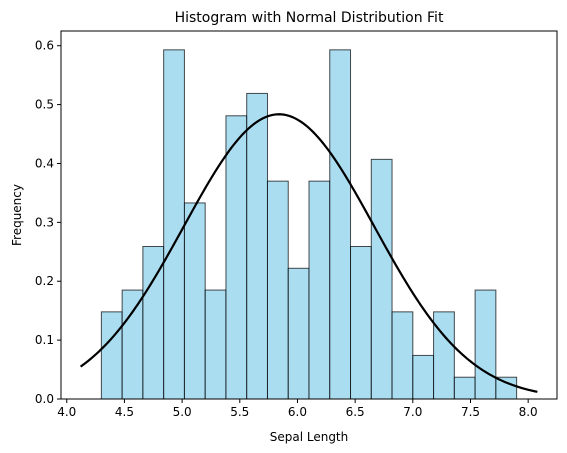 The height and width of the screenshot is (453, 567). What do you see at coordinates (239, 412) in the screenshot?
I see `x-tick-label: 5.5` at bounding box center [239, 412].